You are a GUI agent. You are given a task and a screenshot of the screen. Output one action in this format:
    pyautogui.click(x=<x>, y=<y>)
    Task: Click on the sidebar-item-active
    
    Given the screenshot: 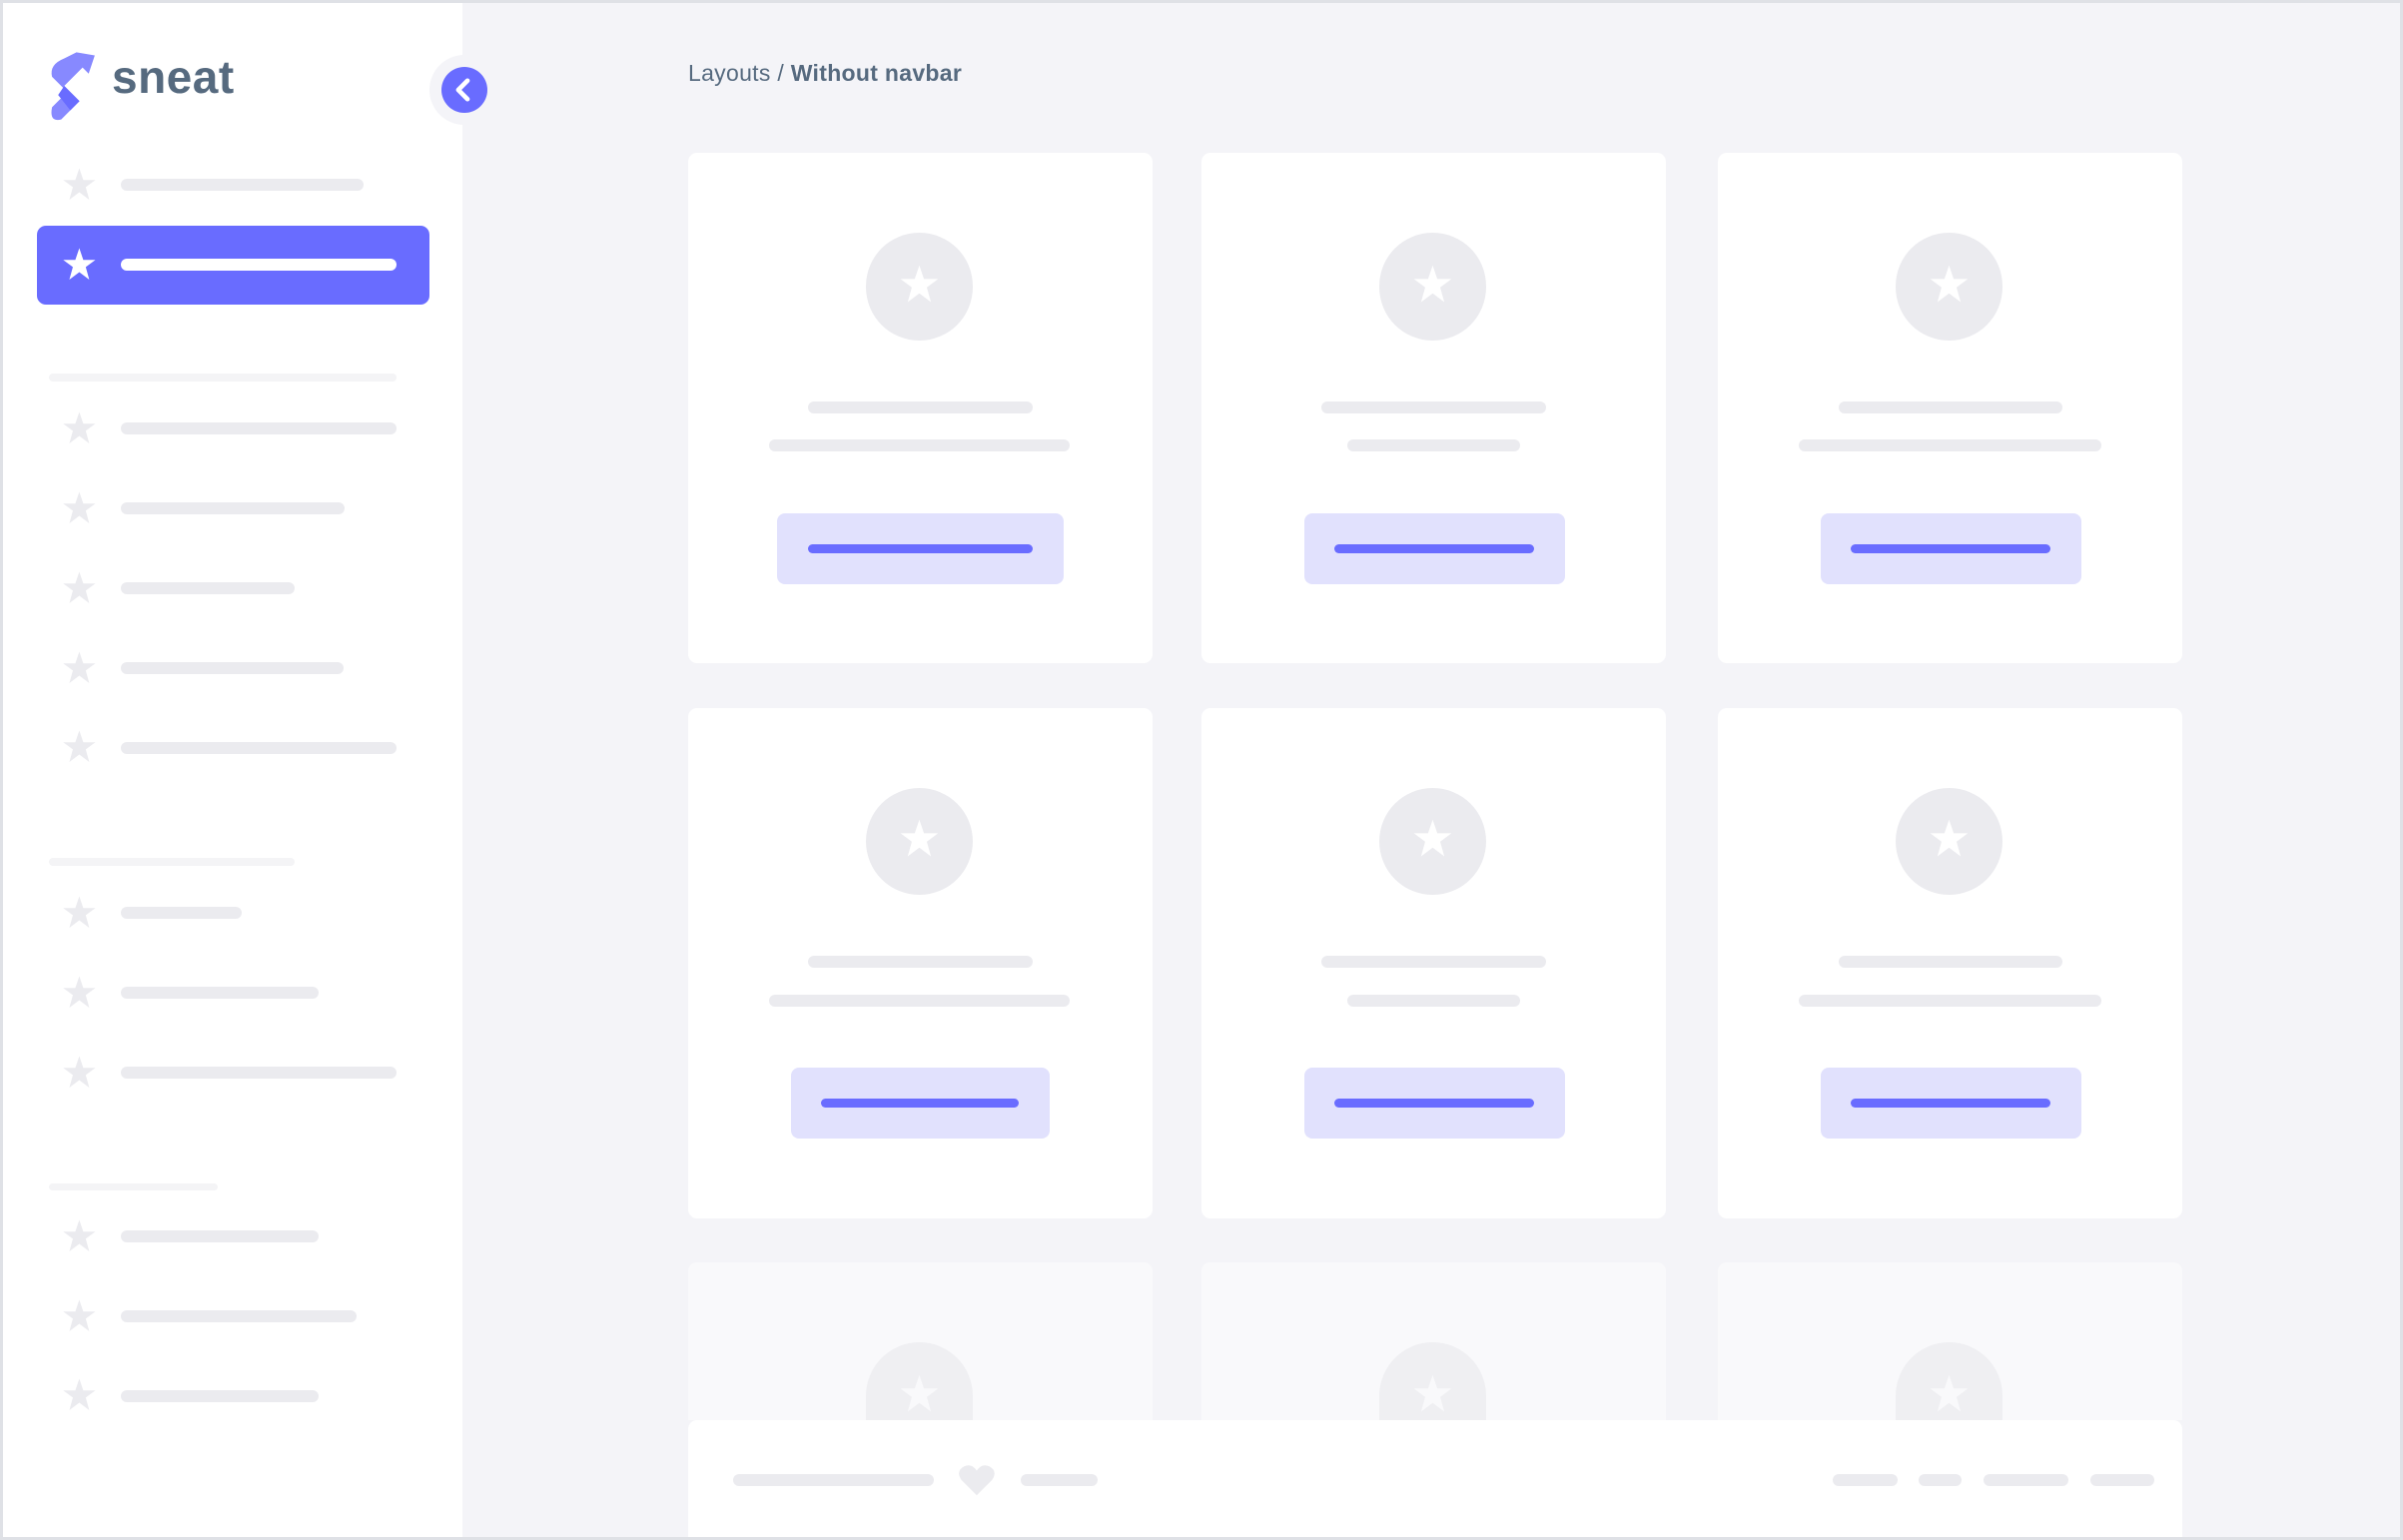 What is the action you would take?
    pyautogui.click(x=233, y=265)
    